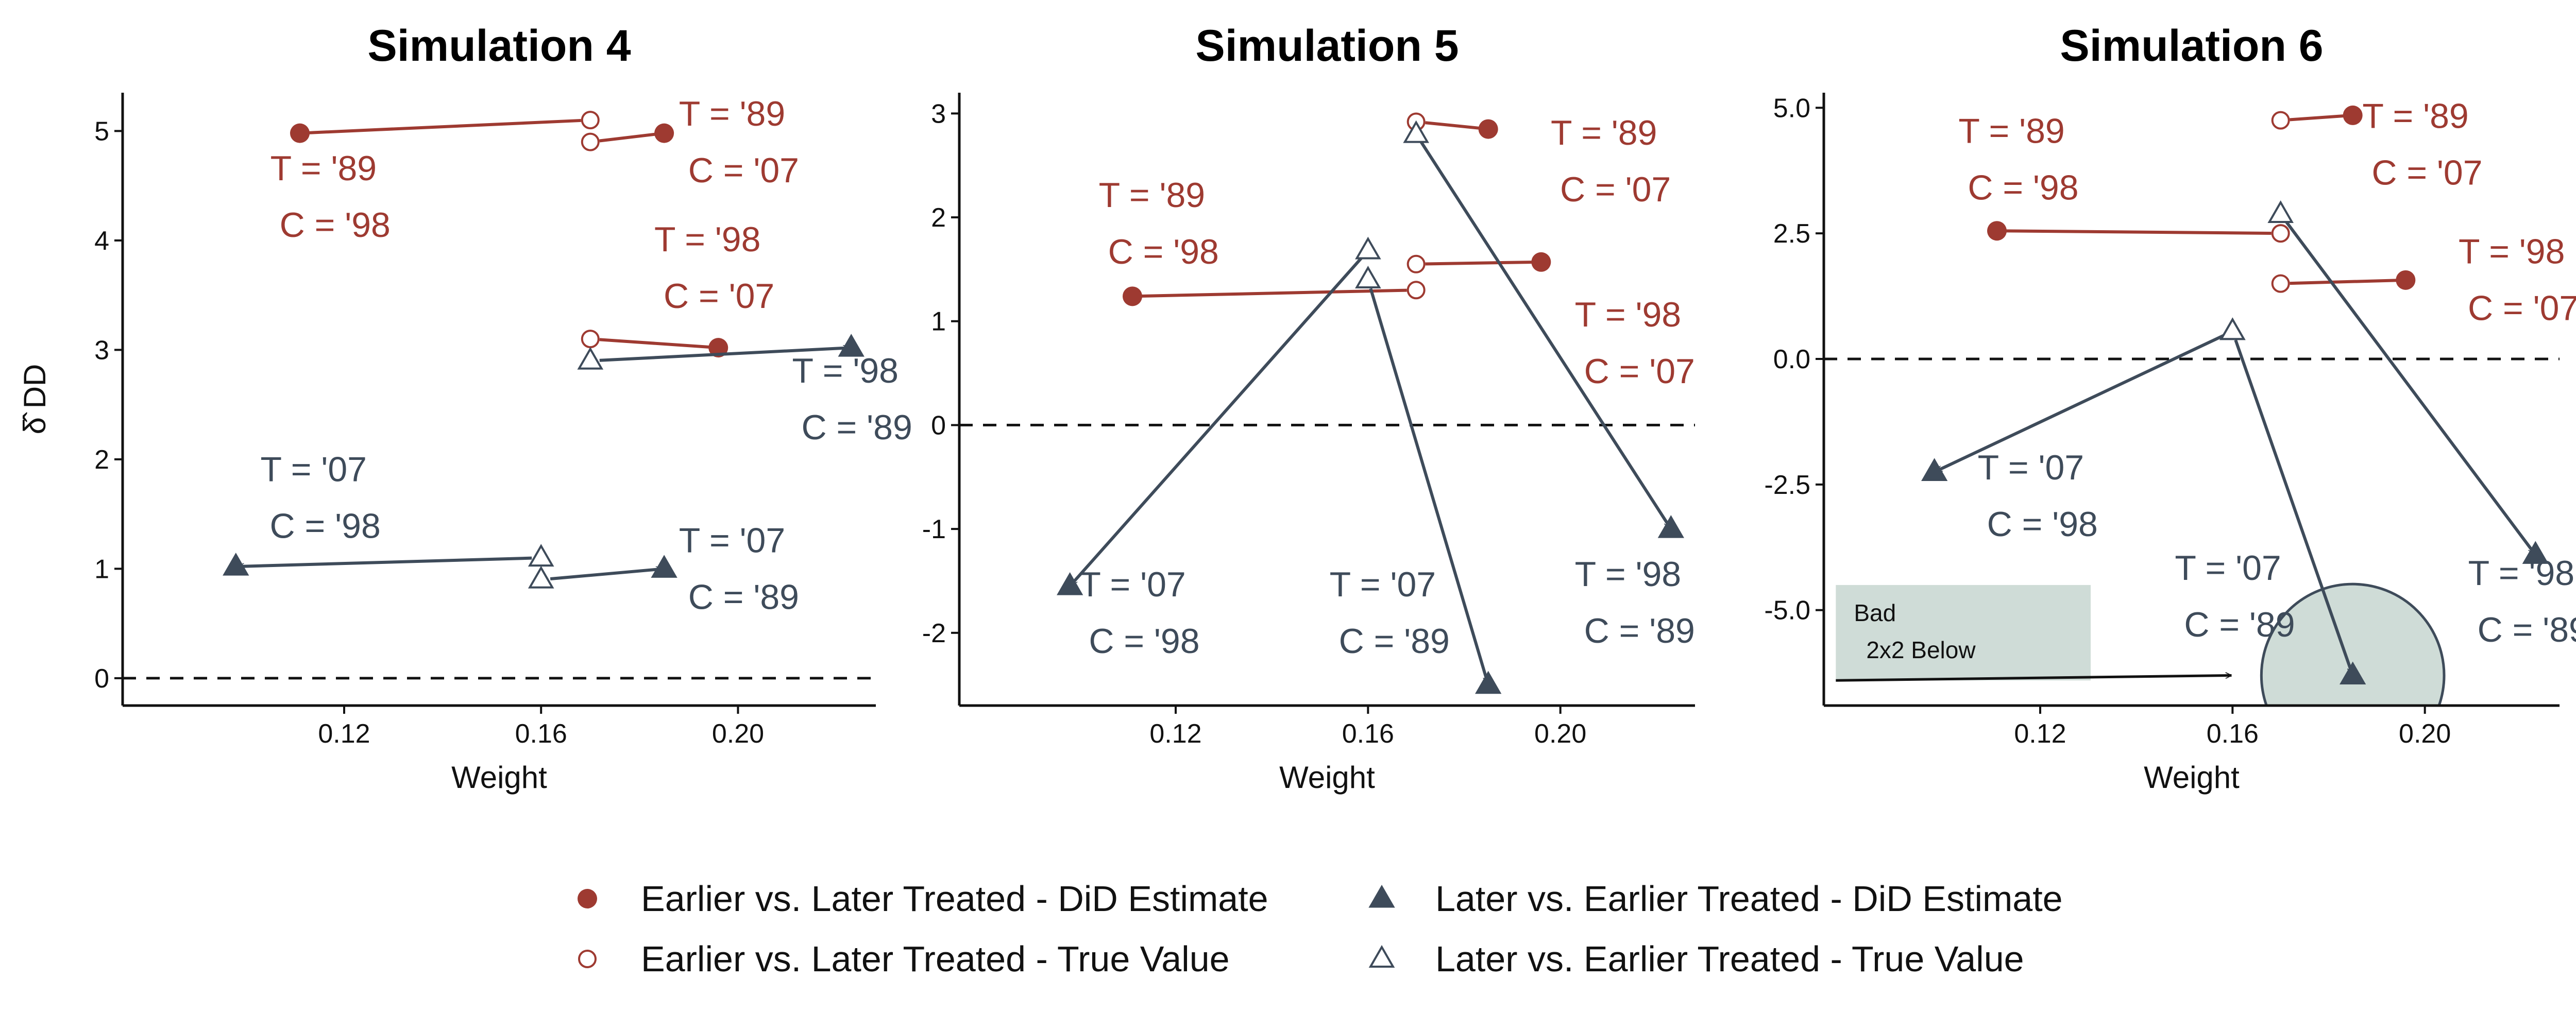 The height and width of the screenshot is (1030, 2576). I want to click on note-box-text: 2x2 Below, so click(1921, 650).